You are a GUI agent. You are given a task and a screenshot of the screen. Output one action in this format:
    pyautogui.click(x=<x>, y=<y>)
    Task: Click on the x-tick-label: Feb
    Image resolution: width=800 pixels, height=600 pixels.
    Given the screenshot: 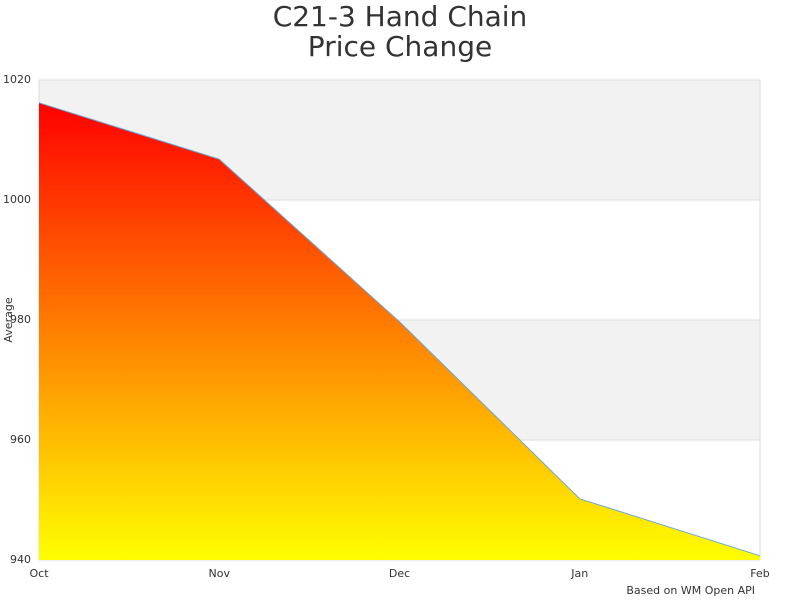 What is the action you would take?
    pyautogui.click(x=759, y=573)
    